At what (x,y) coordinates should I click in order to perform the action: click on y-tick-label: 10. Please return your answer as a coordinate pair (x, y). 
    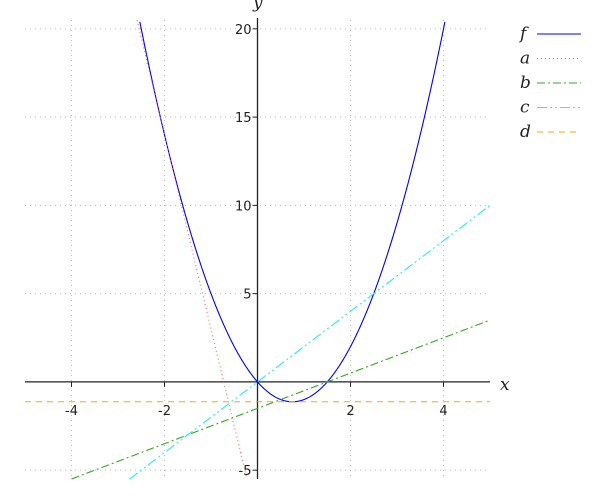
    Looking at the image, I should click on (243, 206).